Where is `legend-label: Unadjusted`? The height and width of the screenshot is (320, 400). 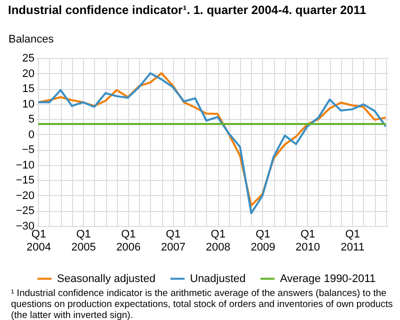 legend-label: Unadjusted is located at coordinates (218, 278).